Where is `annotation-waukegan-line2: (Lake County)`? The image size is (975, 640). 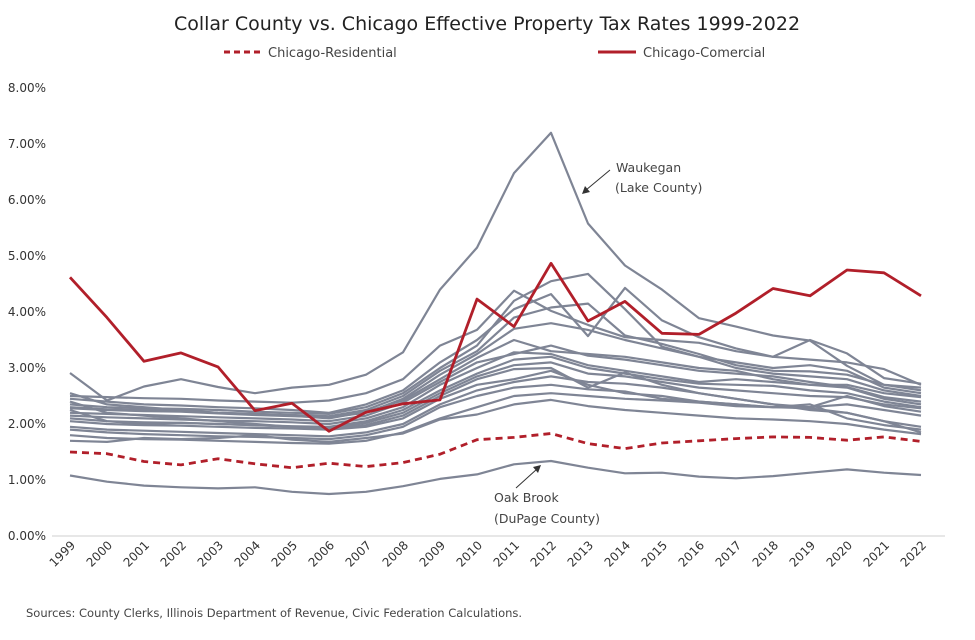
annotation-waukegan-line2: (Lake County) is located at coordinates (658, 187).